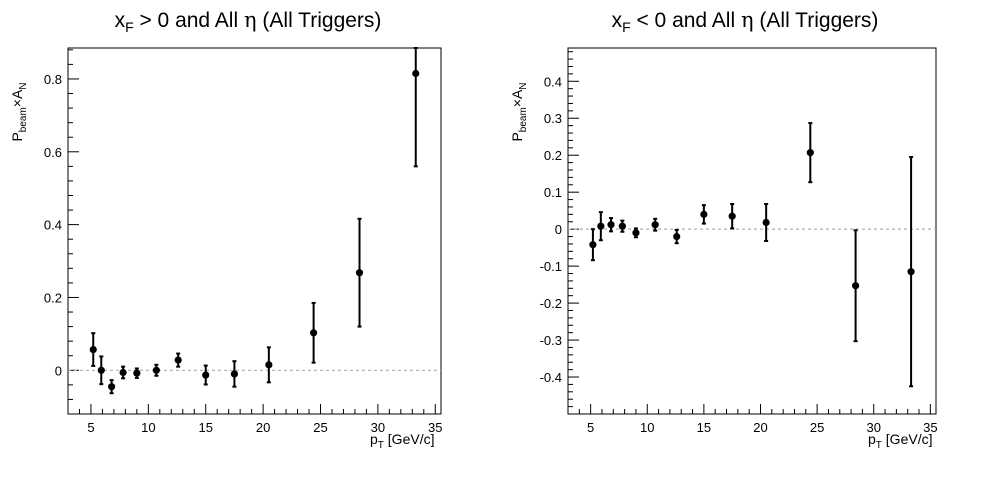  Describe the element at coordinates (551, 340) in the screenshot. I see `y-tick-label: -0.3` at that location.